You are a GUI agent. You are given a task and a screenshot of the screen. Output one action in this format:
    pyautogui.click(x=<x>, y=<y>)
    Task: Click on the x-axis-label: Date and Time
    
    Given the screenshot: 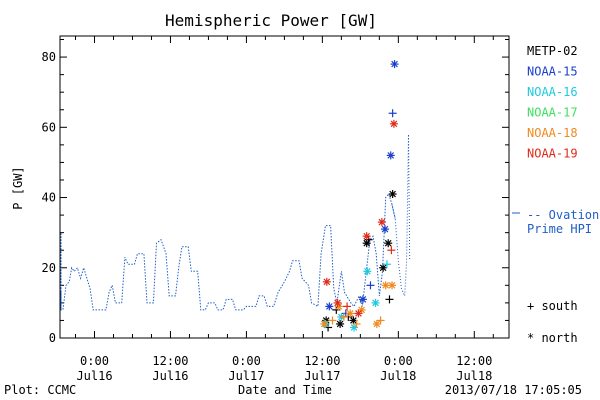 What is the action you would take?
    pyautogui.click(x=285, y=390)
    